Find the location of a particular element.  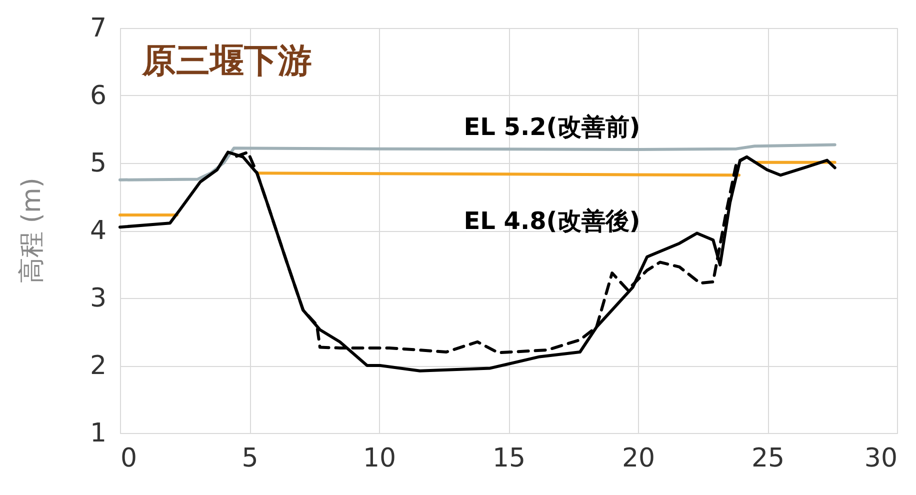

line-series is located at coordinates (477, 162).